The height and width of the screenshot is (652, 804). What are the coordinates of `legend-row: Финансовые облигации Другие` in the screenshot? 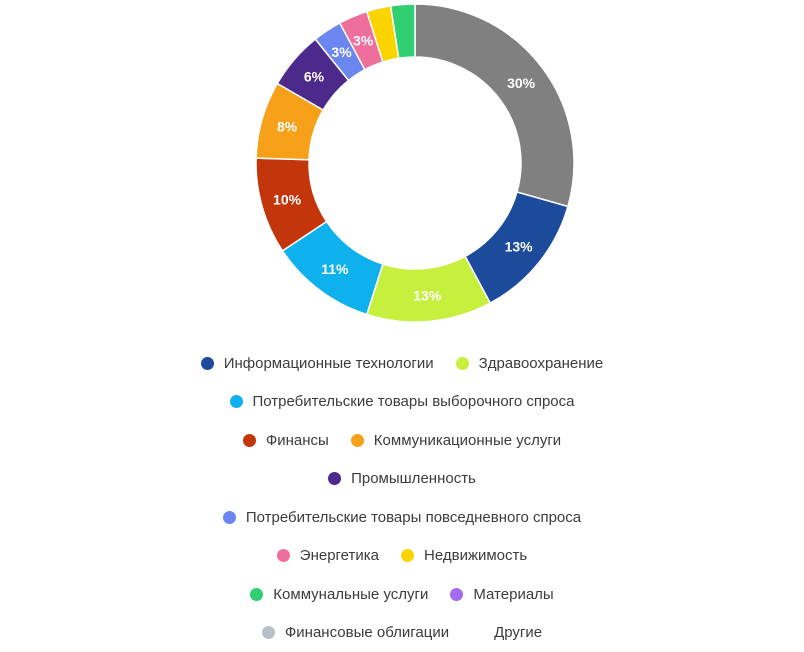 It's located at (402, 633).